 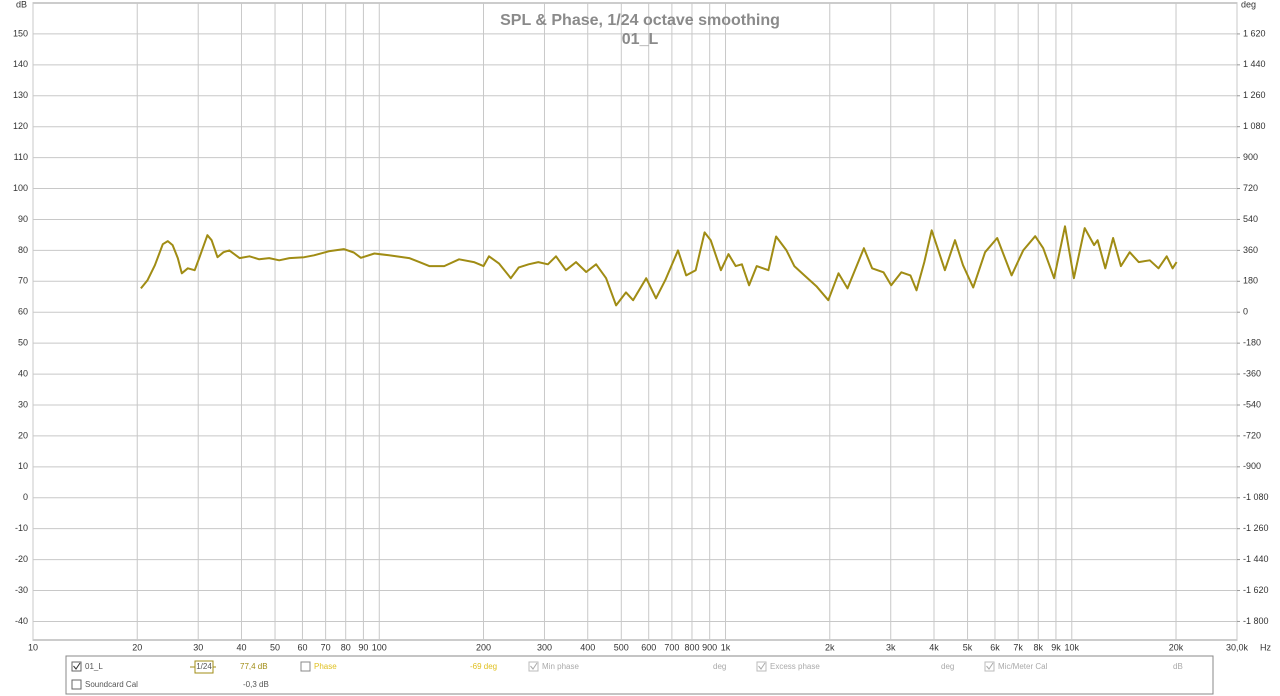 What do you see at coordinates (1252, 435) in the screenshot?
I see `y2-tick-label: -720` at bounding box center [1252, 435].